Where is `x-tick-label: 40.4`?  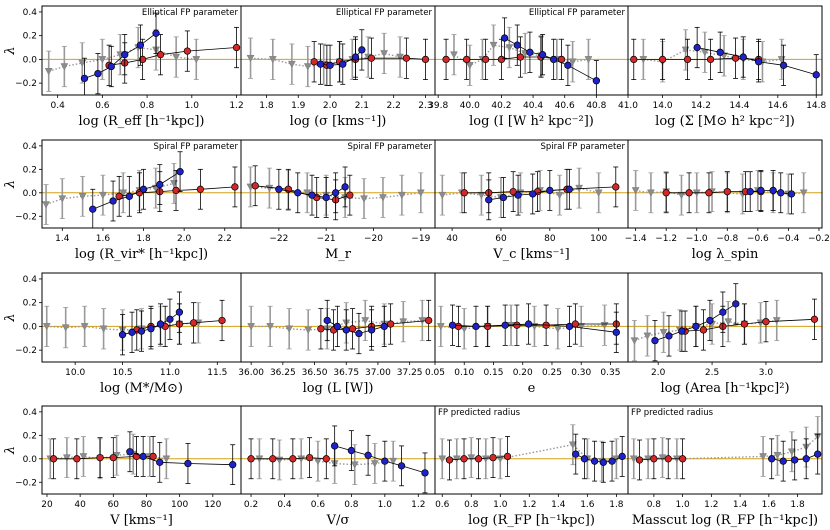
x-tick-label: 40.4 is located at coordinates (533, 106).